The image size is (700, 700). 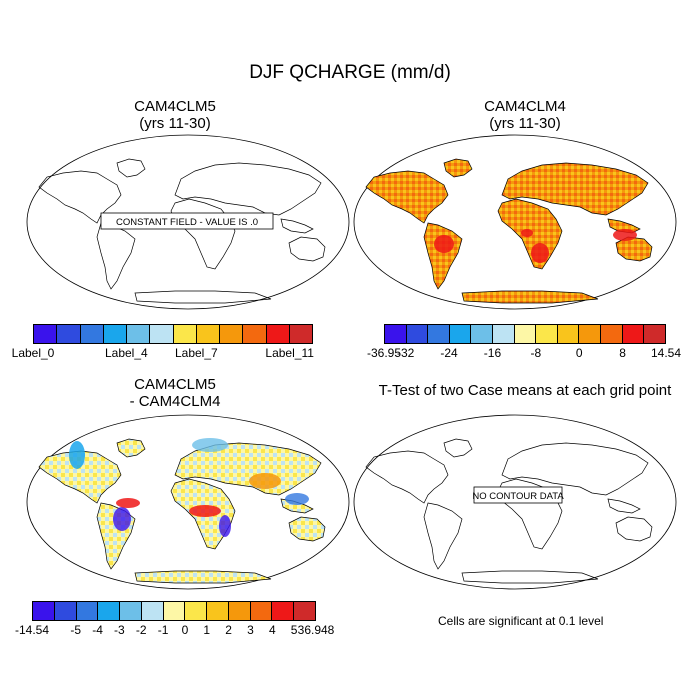 What do you see at coordinates (384, 353) in the screenshot?
I see `cb2-label-0: -36.95` at bounding box center [384, 353].